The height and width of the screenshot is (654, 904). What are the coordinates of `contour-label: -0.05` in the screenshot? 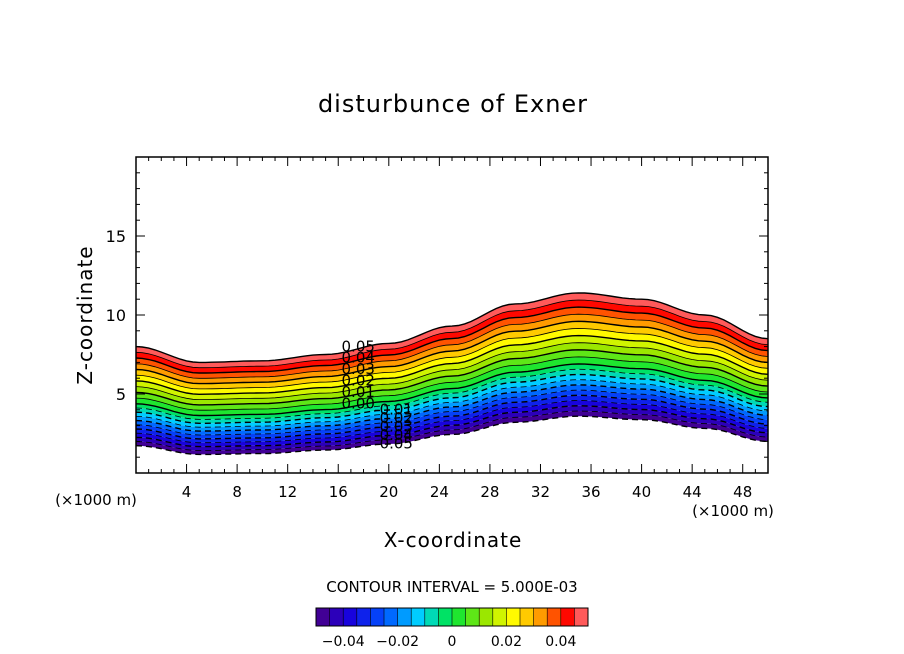 It's located at (393, 444).